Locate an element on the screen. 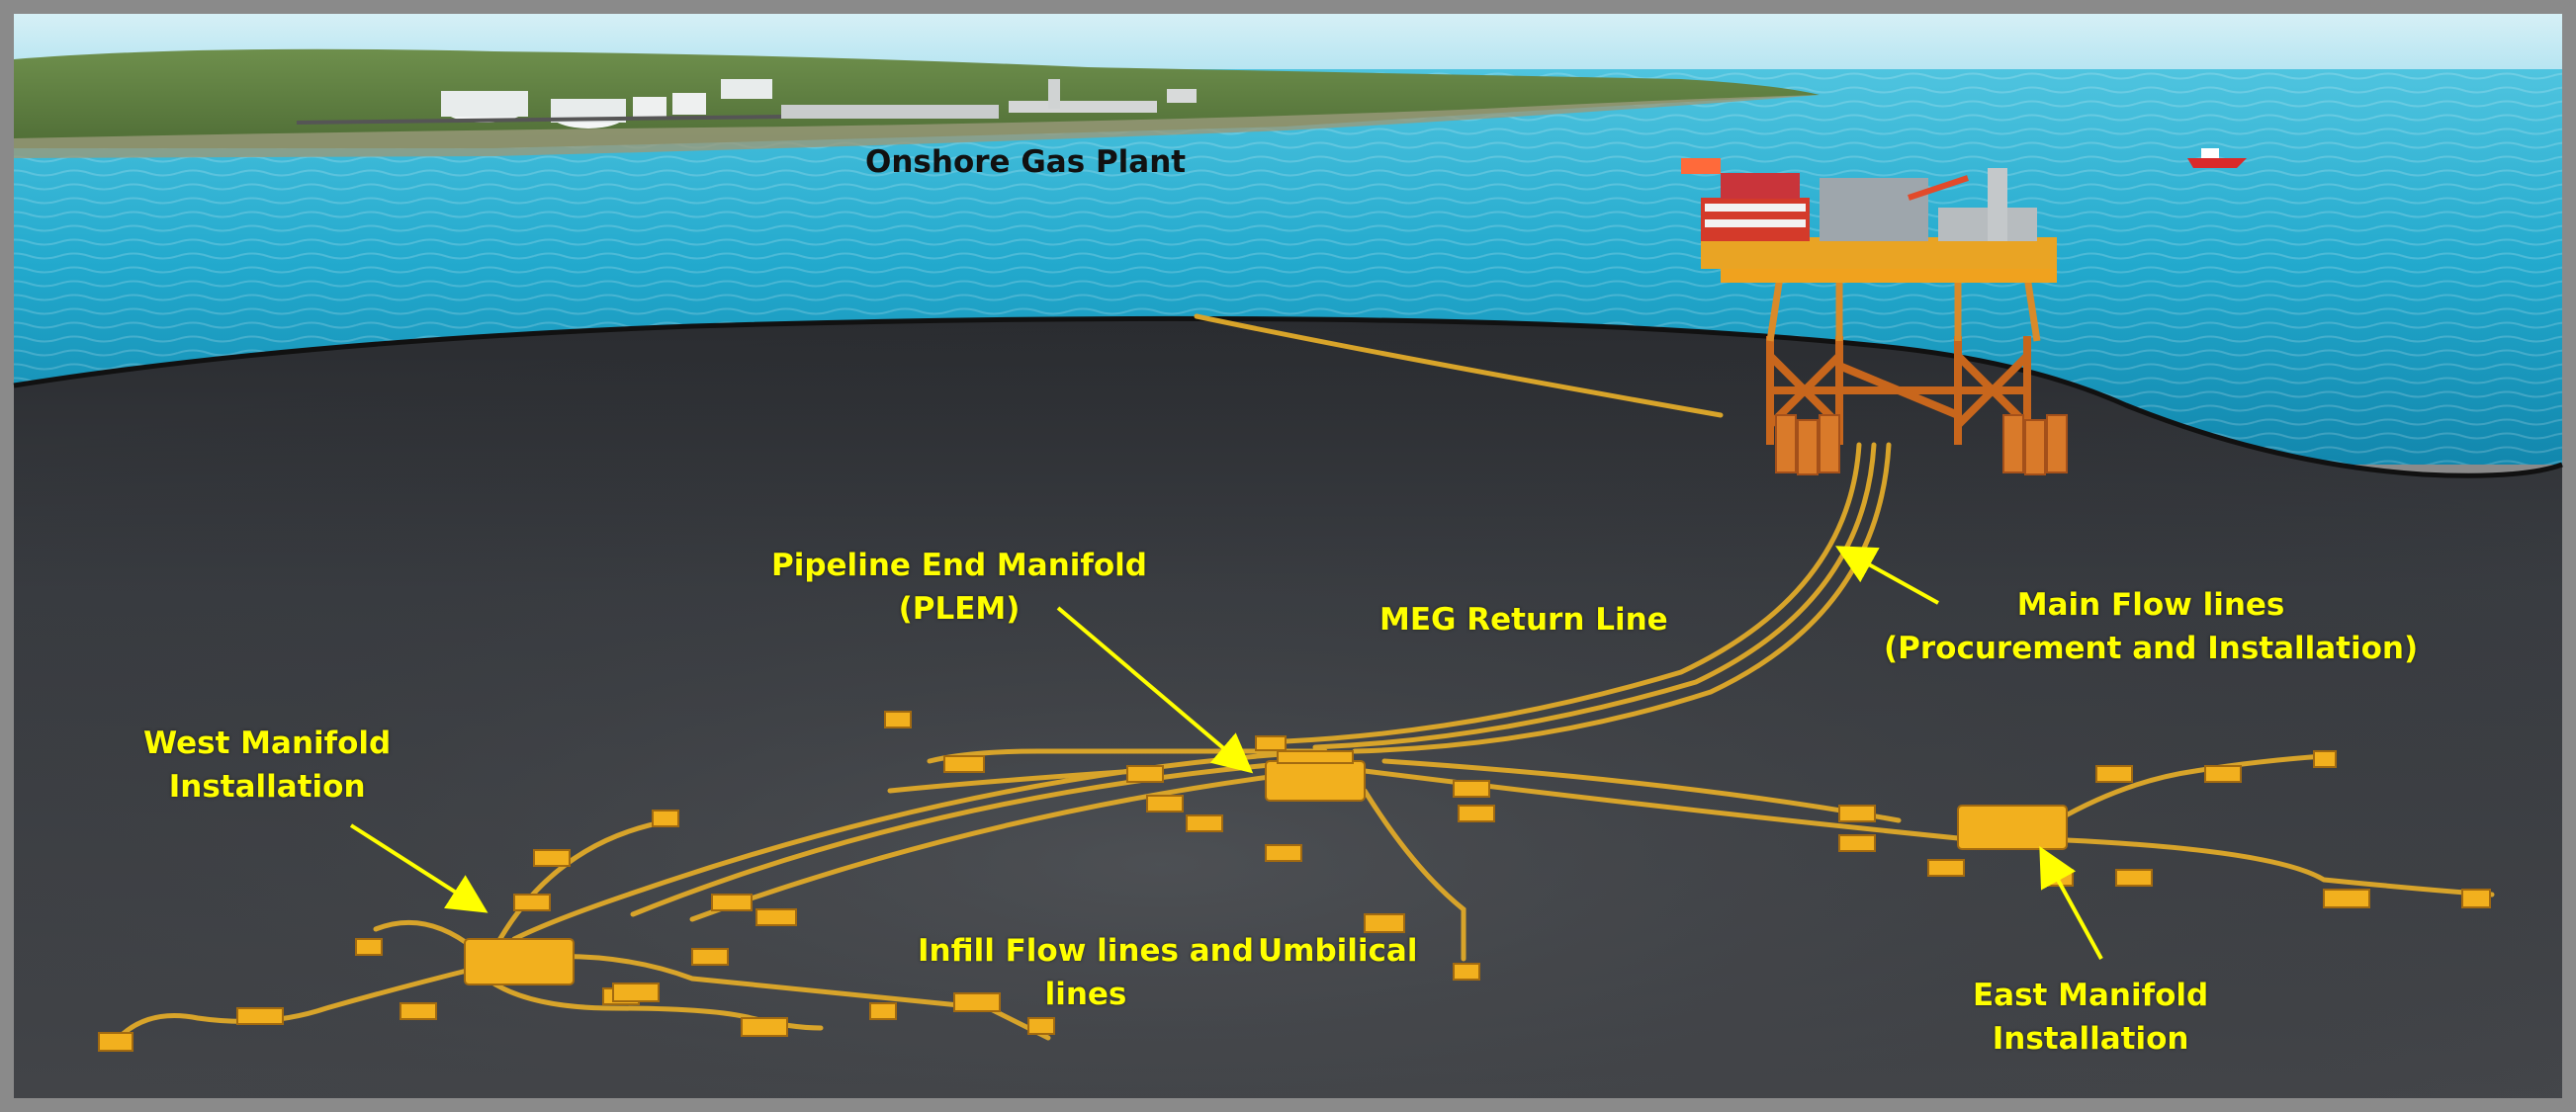 Image resolution: width=2576 pixels, height=1112 pixels. label-west-manifold: West Manifold Installation is located at coordinates (267, 765).